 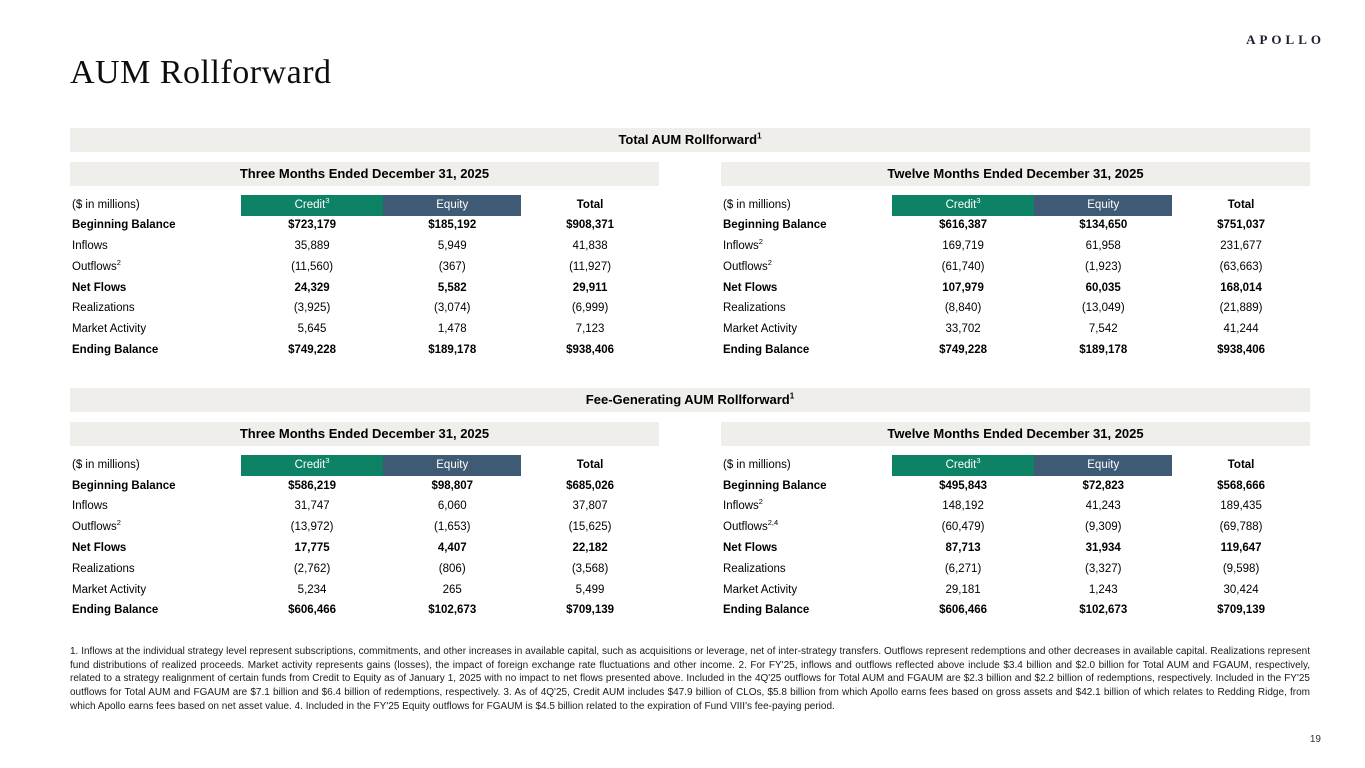 I want to click on cell-value: 24,329, so click(x=312, y=287).